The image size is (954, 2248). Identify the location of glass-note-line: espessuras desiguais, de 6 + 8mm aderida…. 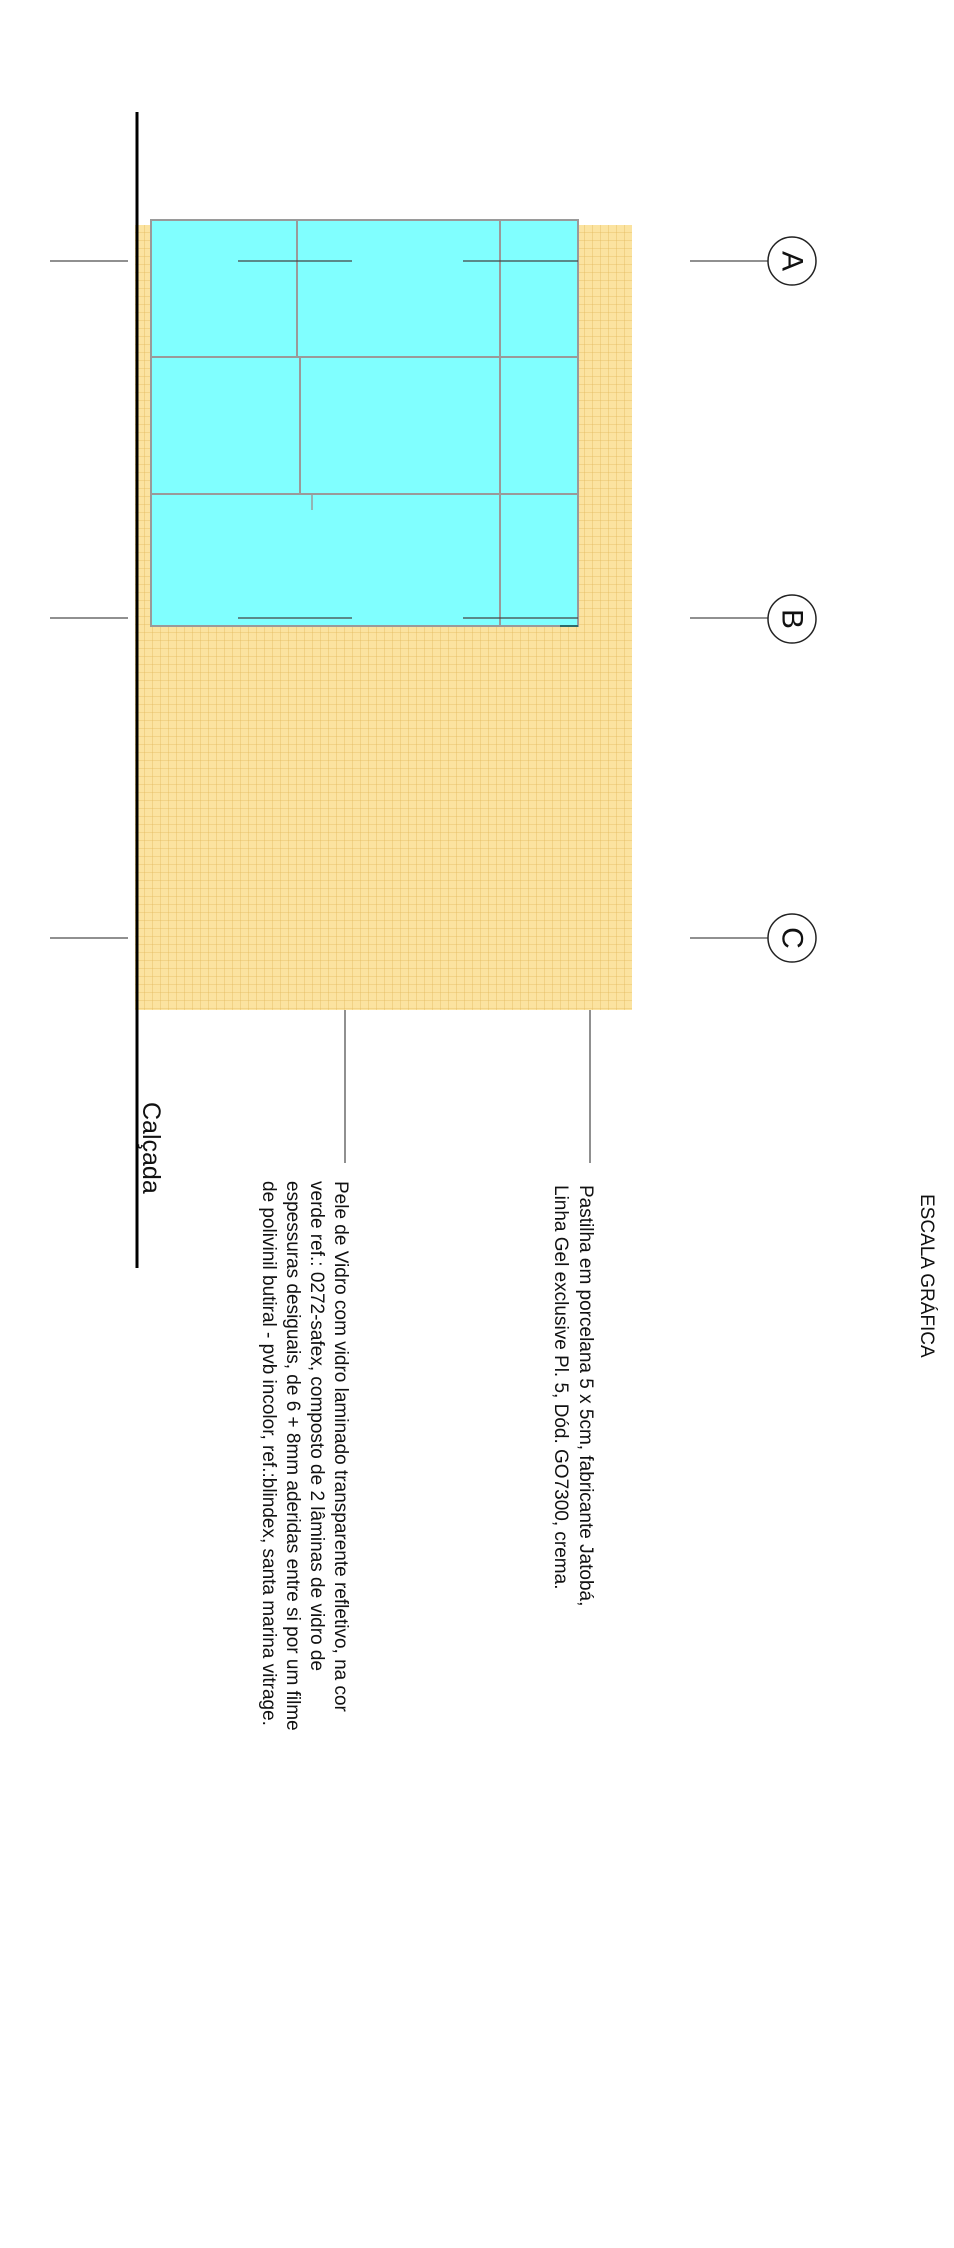
(292, 1456).